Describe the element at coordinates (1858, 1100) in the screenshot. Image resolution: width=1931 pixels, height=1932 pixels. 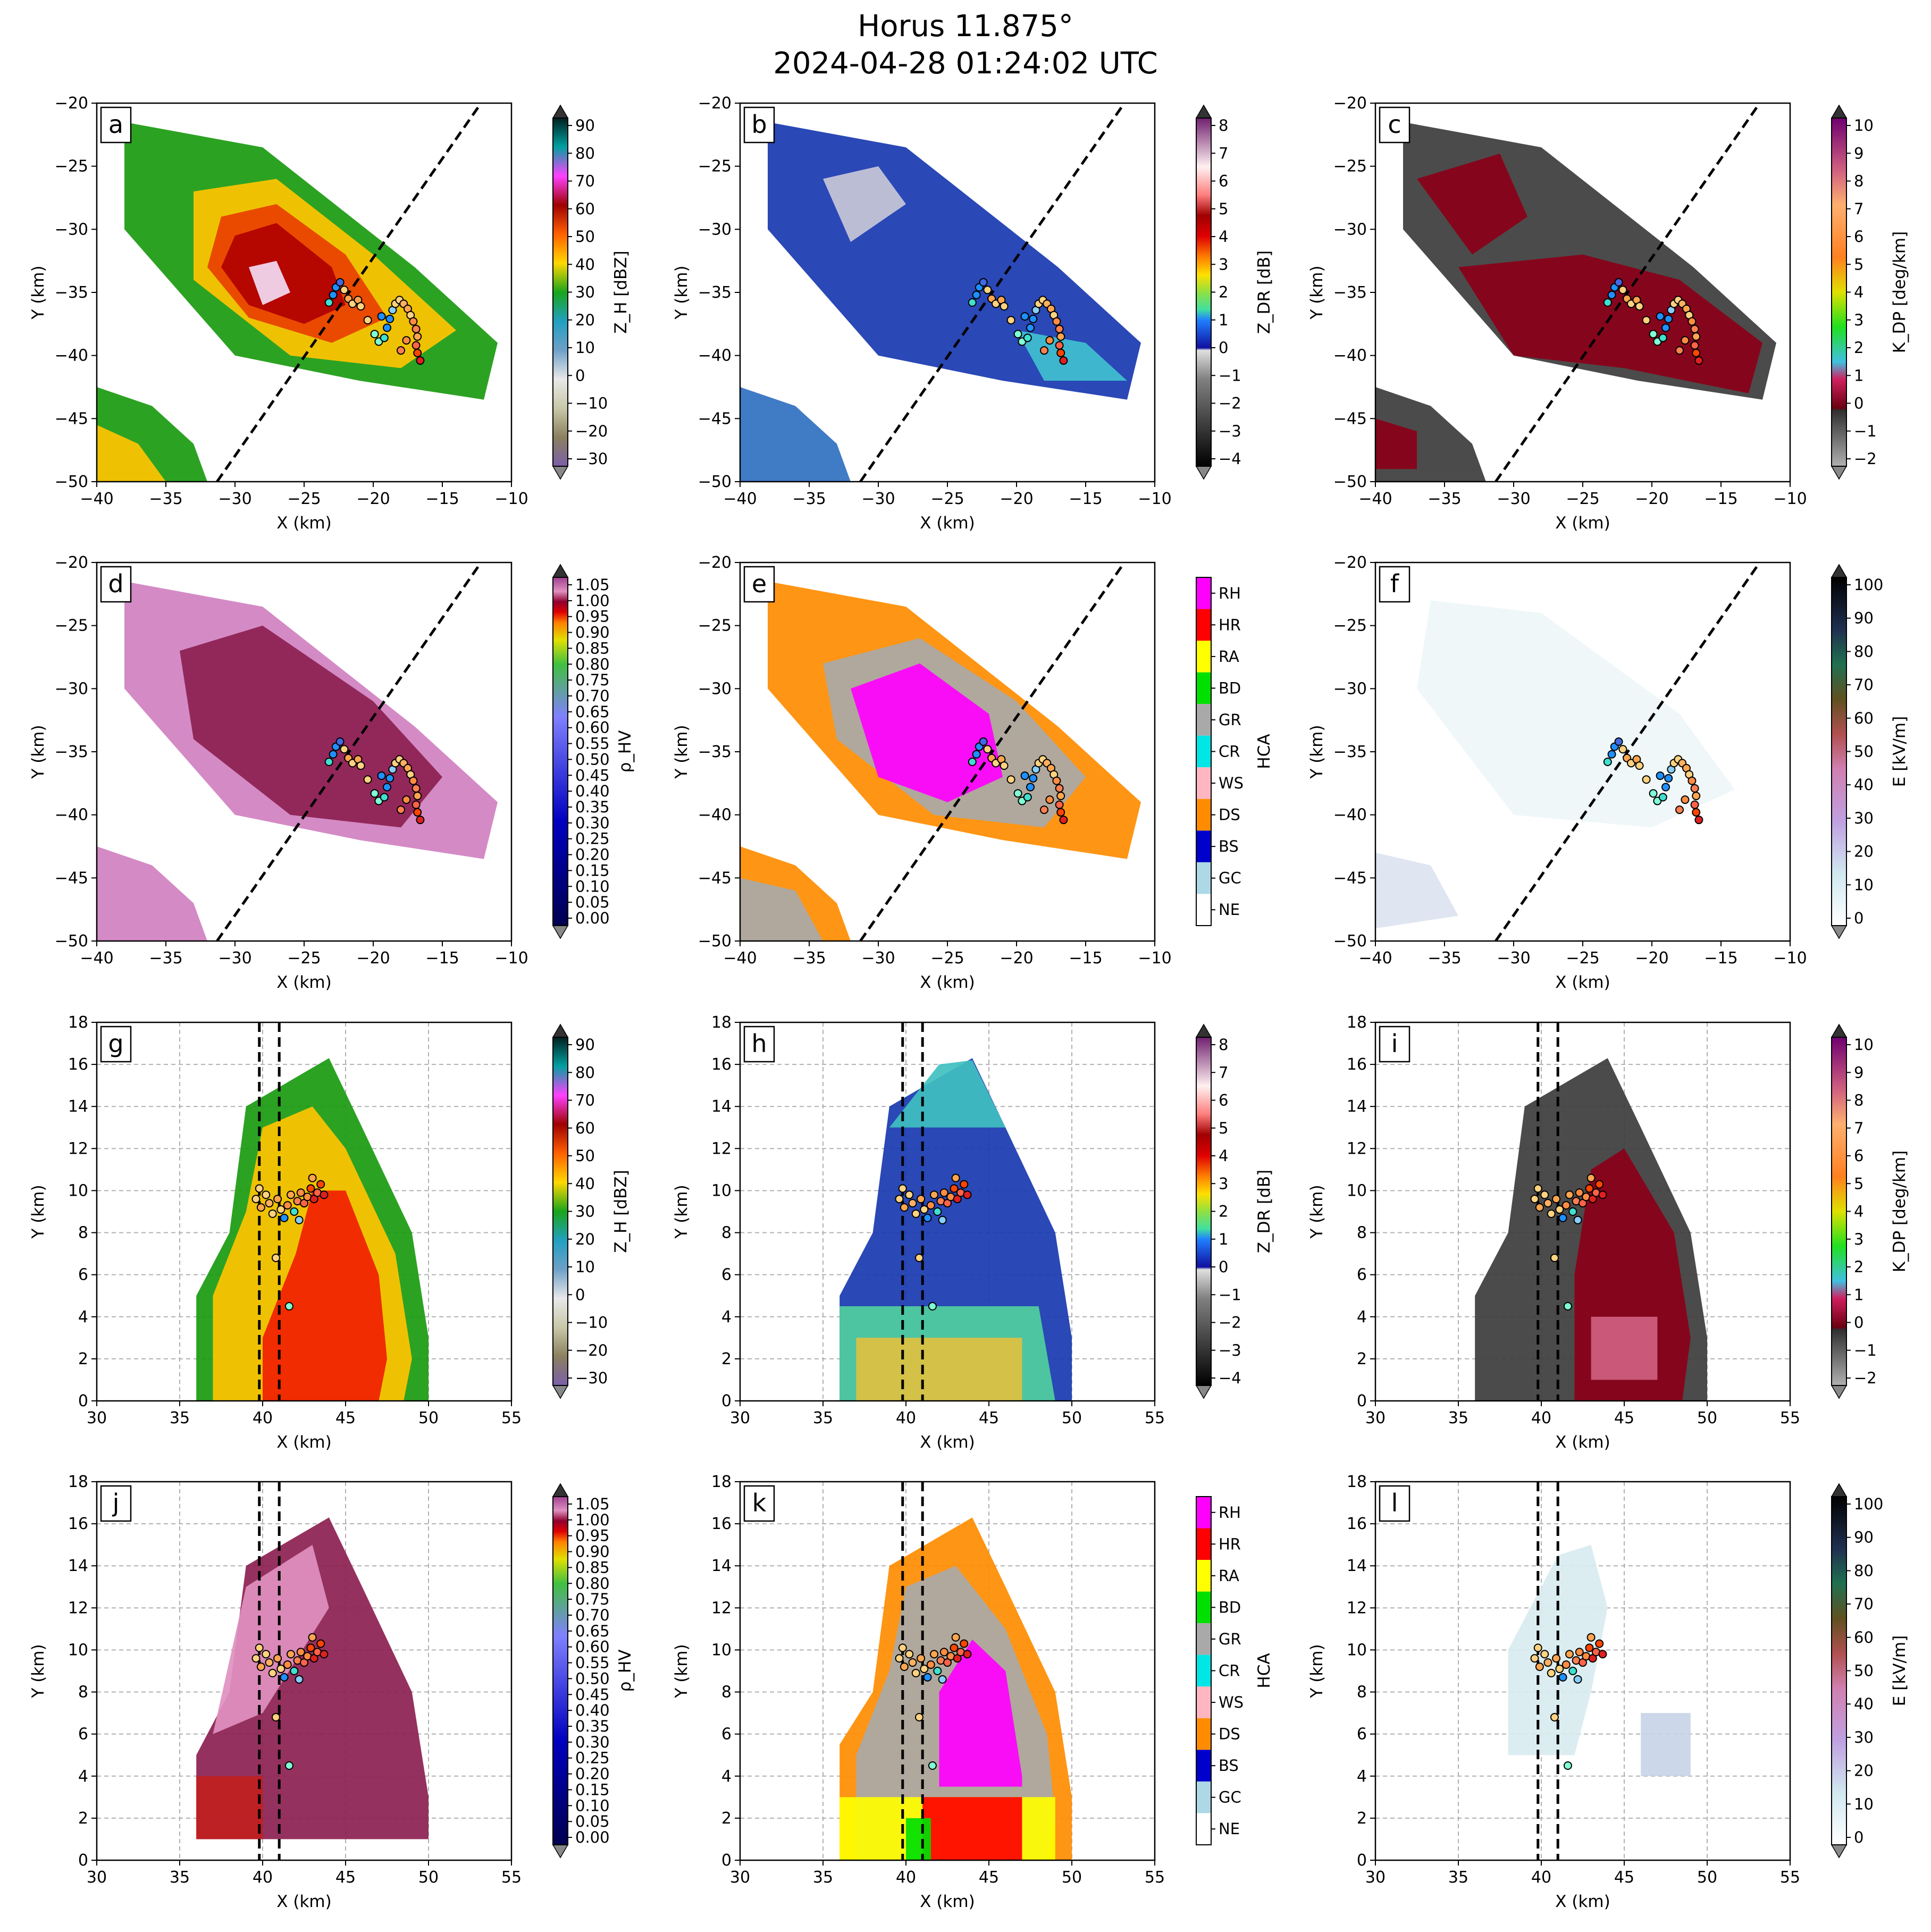
I see `colorbar-tick-label: 8` at that location.